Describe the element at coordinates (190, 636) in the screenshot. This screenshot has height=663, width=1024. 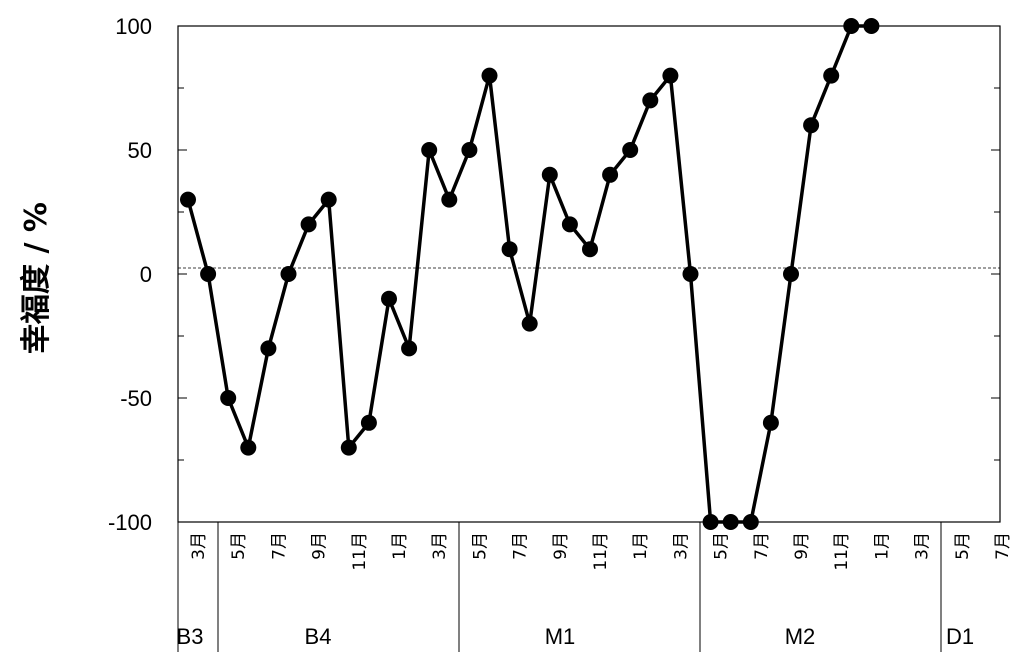
I see `stage-label: B3` at that location.